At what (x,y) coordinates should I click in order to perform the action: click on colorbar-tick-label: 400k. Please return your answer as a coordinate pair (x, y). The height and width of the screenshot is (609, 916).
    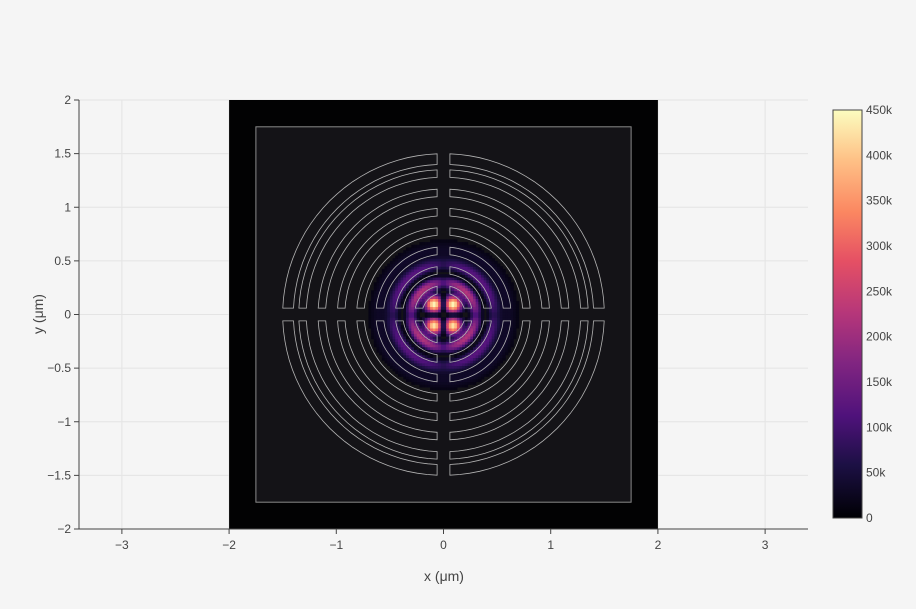
    Looking at the image, I should click on (879, 155).